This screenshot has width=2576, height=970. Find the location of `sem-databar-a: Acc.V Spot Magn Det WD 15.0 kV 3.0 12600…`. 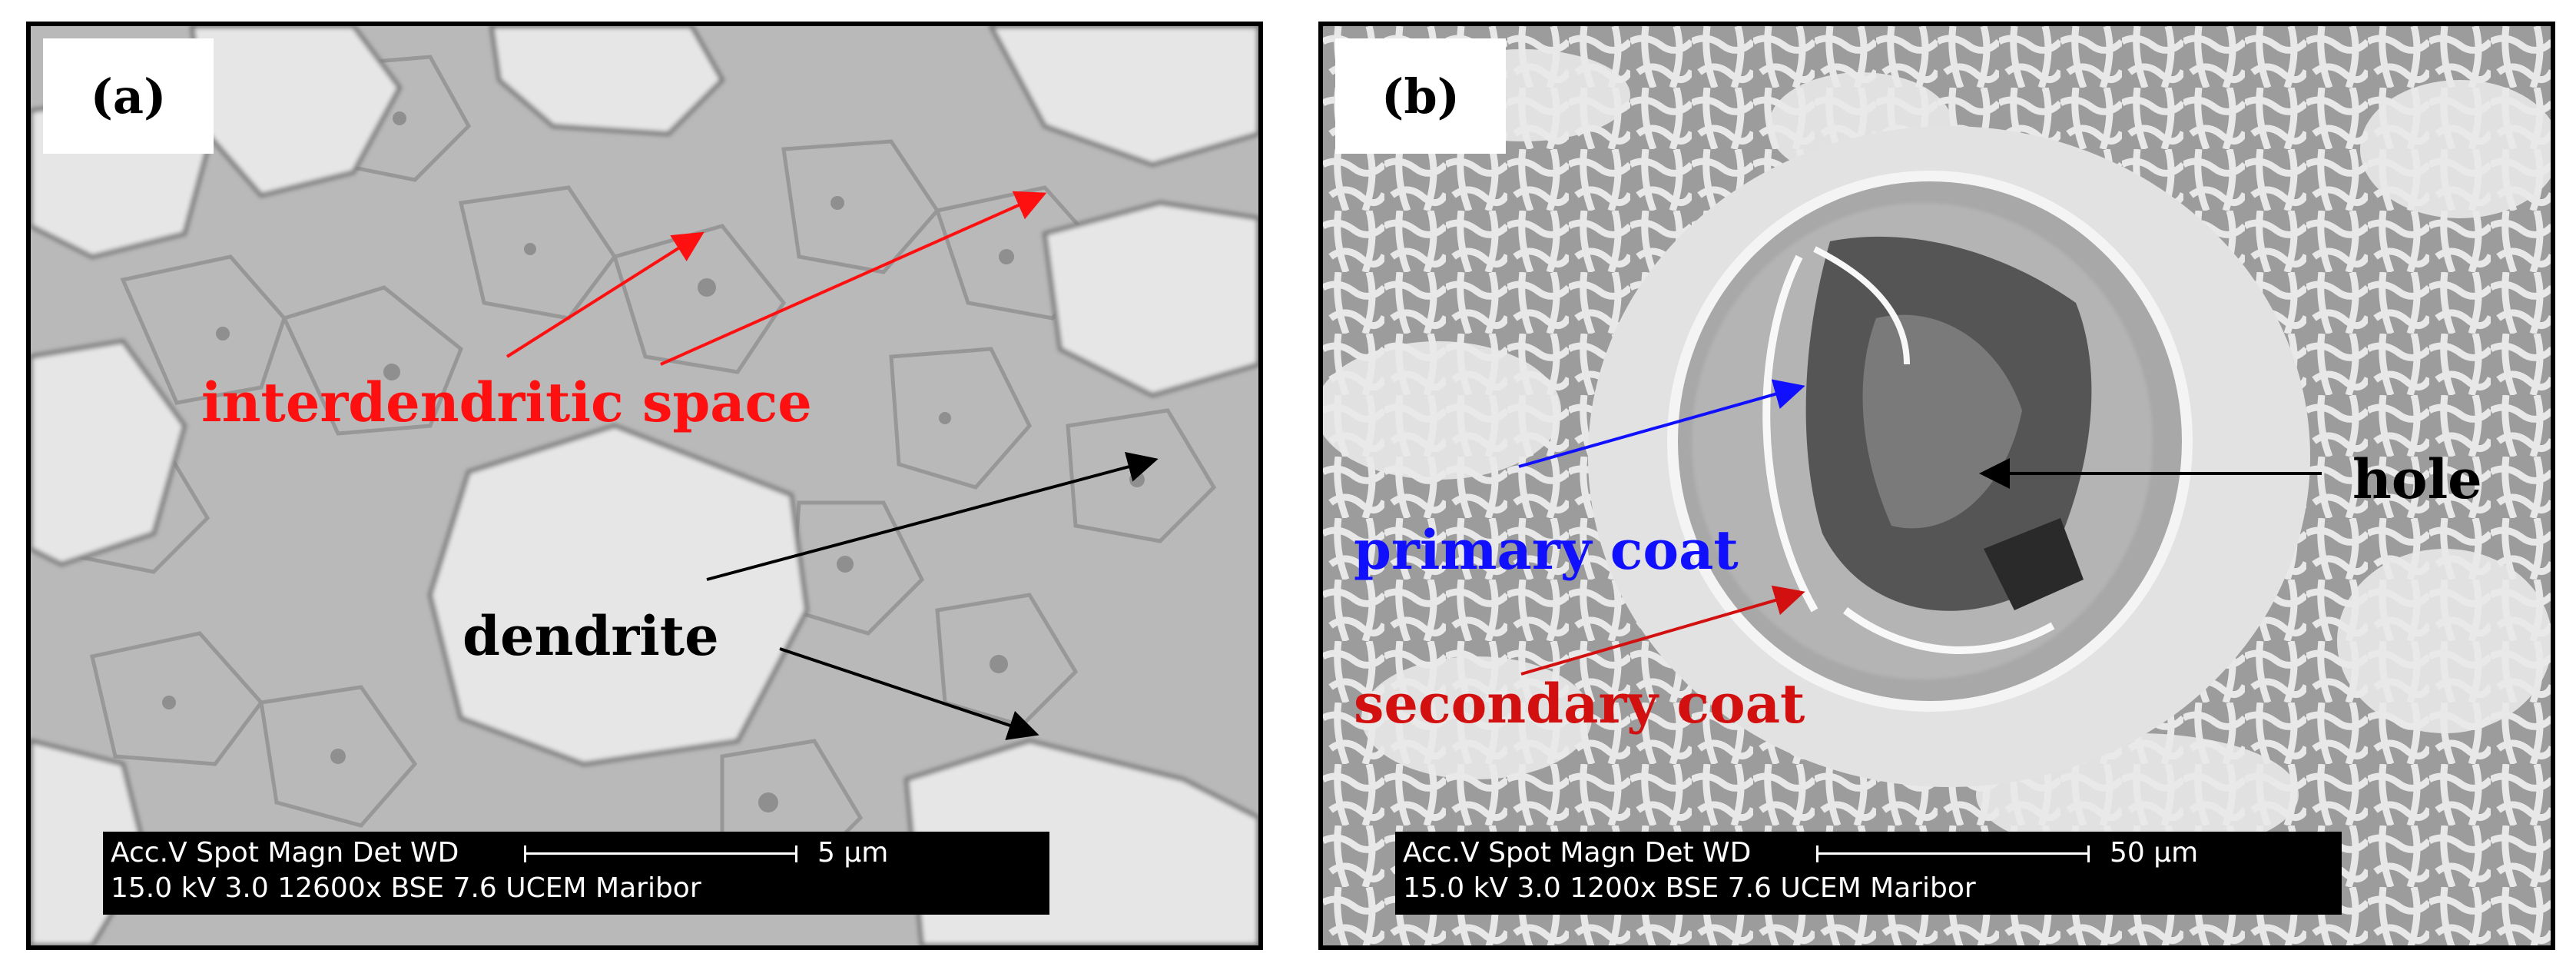

sem-databar-a: Acc.V Spot Magn Det WD 15.0 kV 3.0 12600… is located at coordinates (576, 873).